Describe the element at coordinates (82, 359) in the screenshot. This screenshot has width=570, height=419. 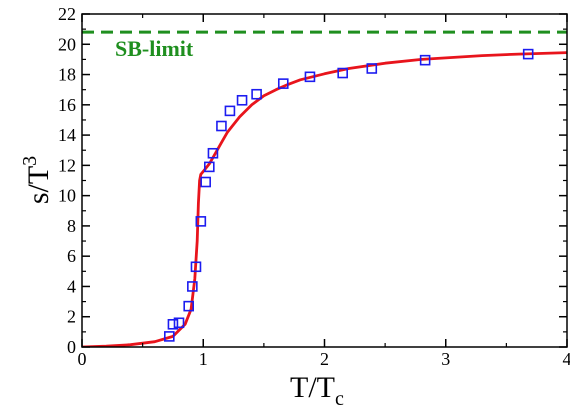
I see `x-tick-label: 0` at that location.